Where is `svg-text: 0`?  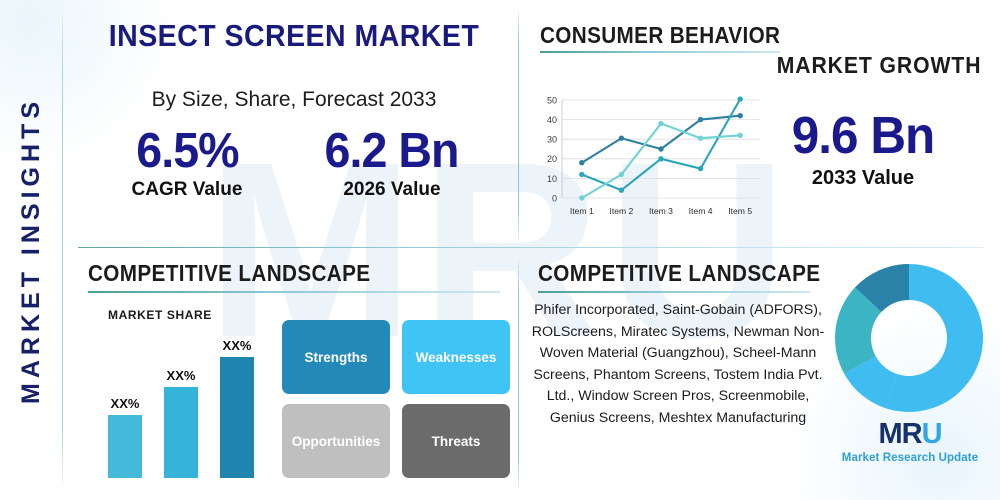 svg-text: 0 is located at coordinates (554, 198).